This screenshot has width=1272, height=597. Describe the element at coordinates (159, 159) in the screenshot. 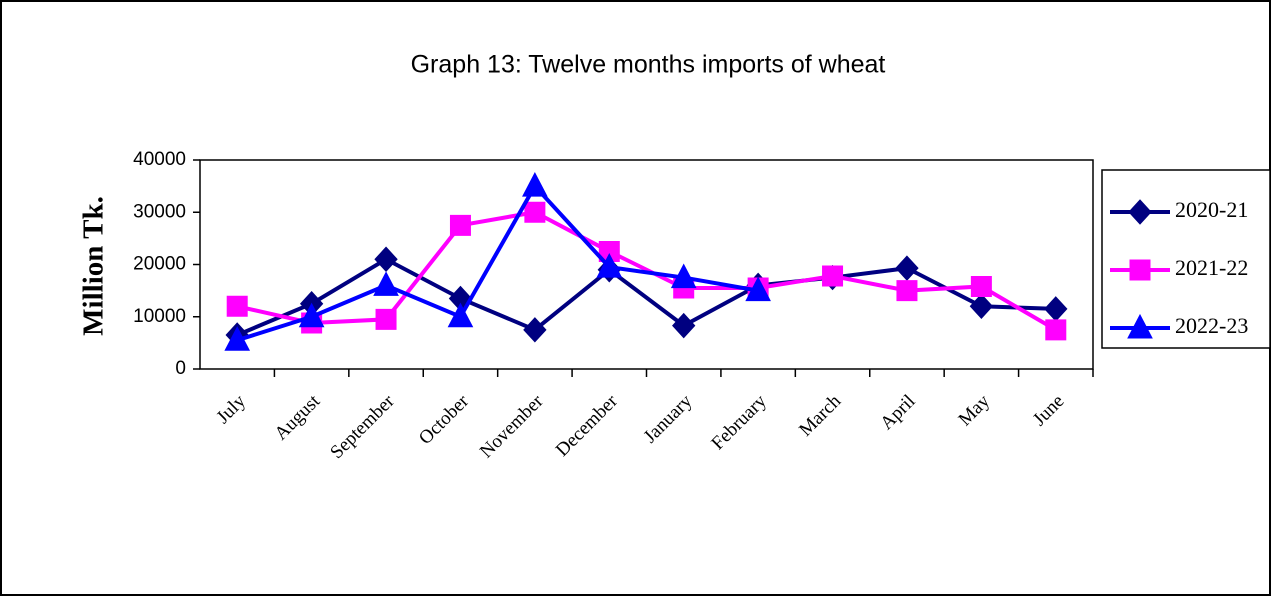

I see `y-tick-label: 40000` at that location.